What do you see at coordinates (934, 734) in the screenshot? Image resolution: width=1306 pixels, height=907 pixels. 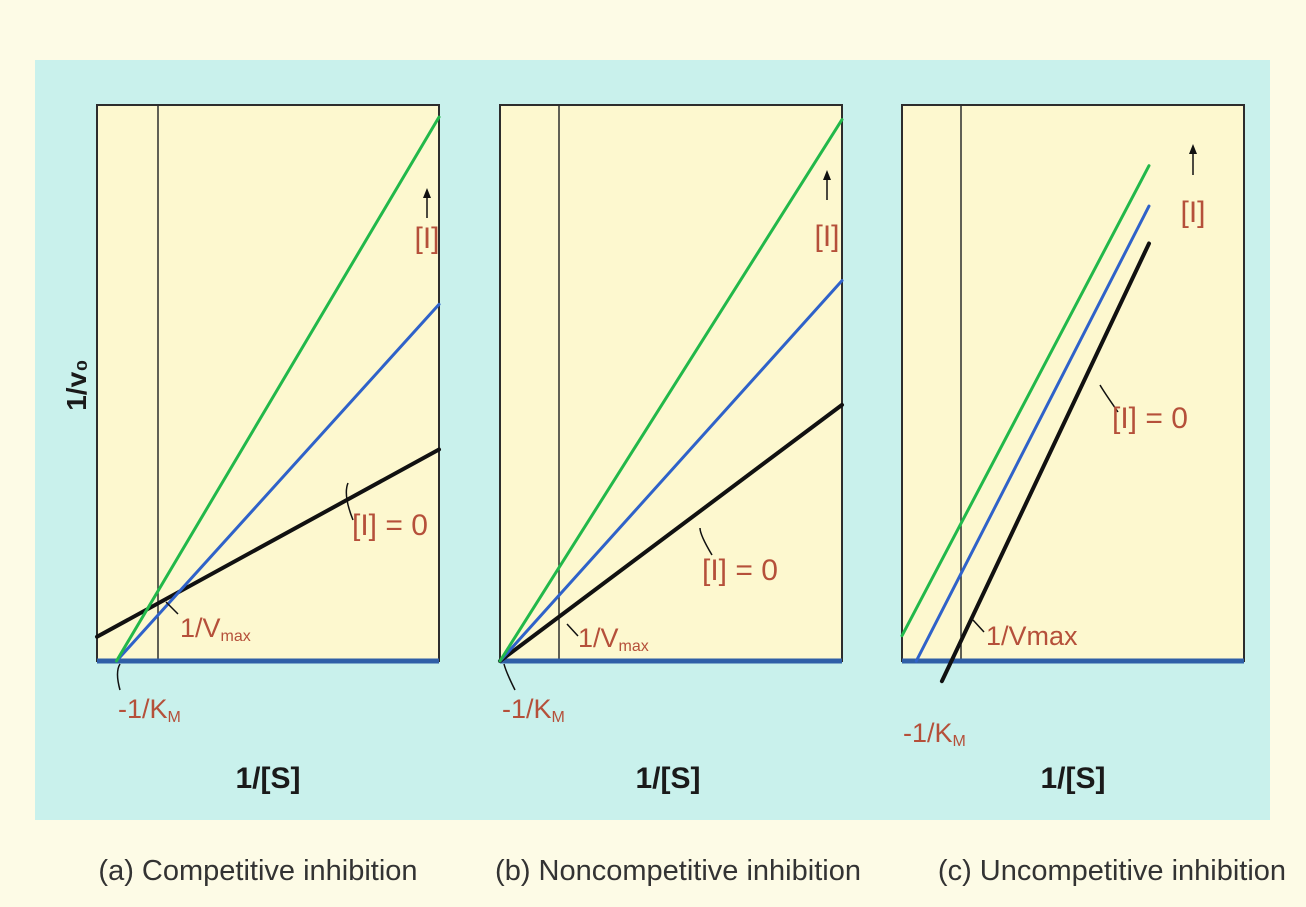 I see `km-label-uncompetitive: -1/KM` at bounding box center [934, 734].